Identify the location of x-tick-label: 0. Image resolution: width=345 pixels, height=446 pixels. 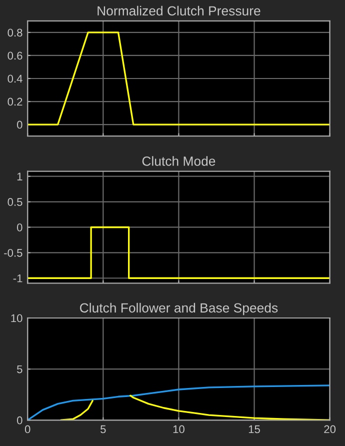
(27, 429).